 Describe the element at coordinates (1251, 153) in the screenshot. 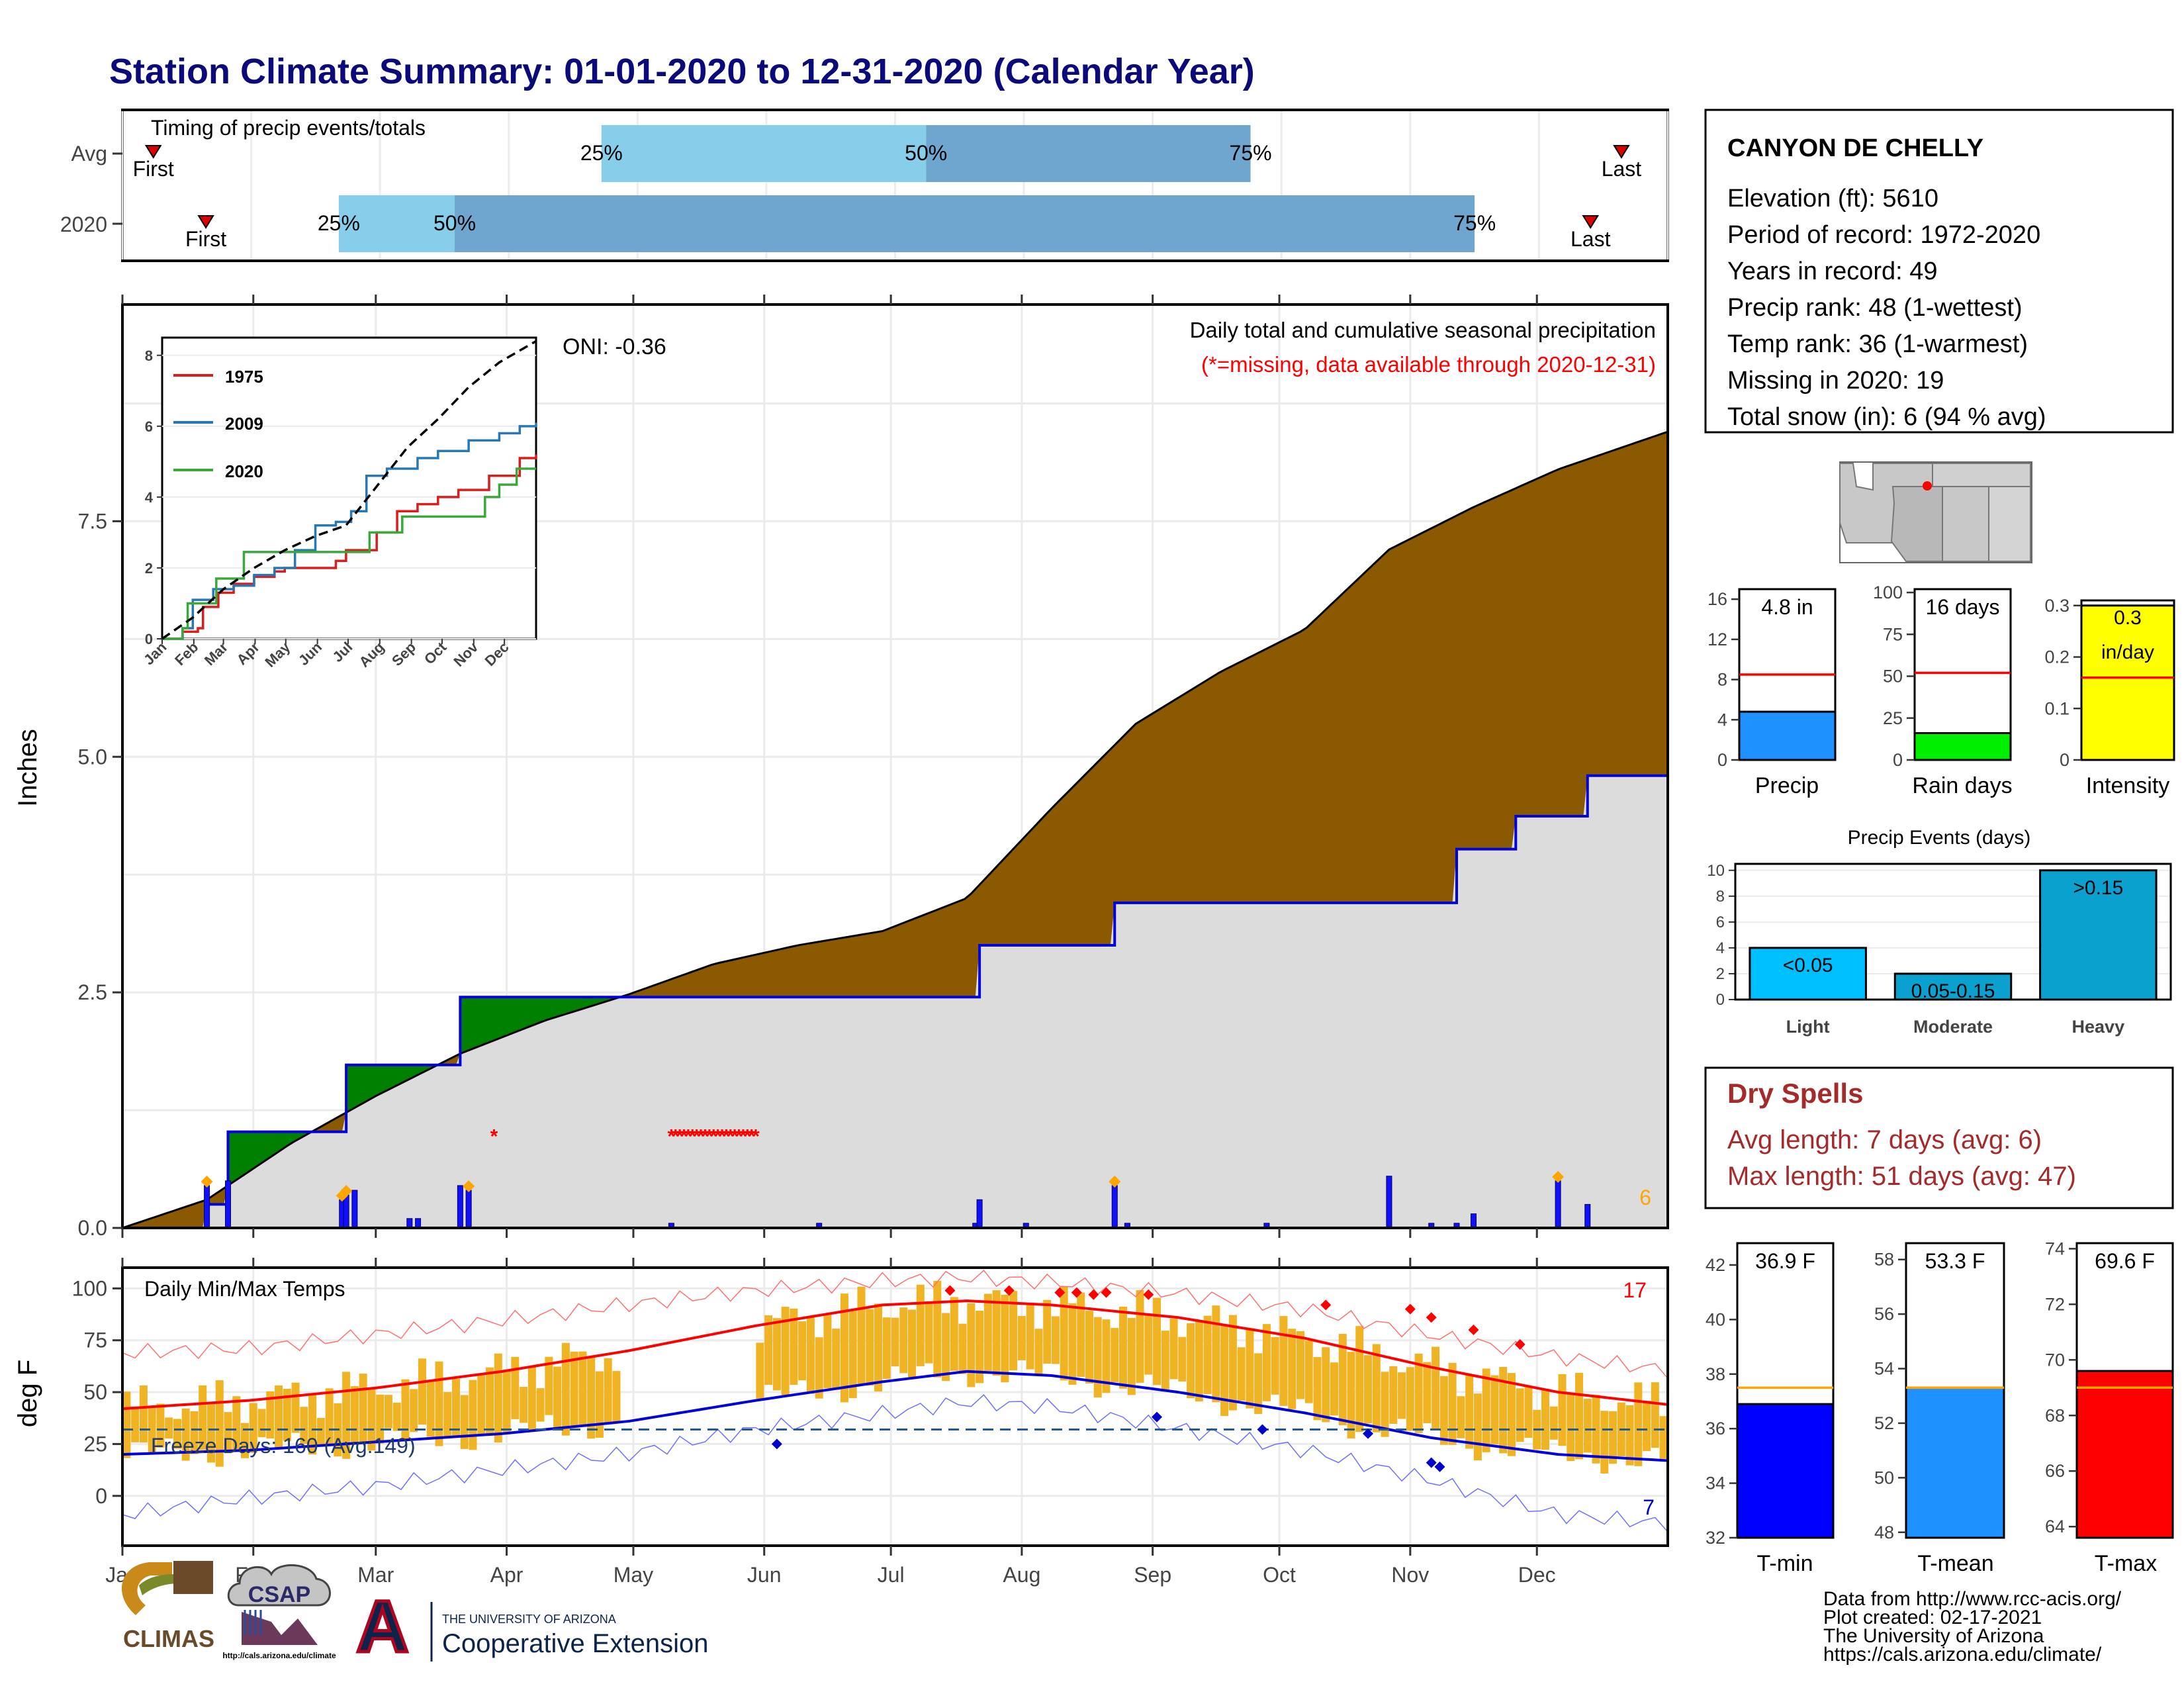

I see `timing-pct-label: 75%` at that location.